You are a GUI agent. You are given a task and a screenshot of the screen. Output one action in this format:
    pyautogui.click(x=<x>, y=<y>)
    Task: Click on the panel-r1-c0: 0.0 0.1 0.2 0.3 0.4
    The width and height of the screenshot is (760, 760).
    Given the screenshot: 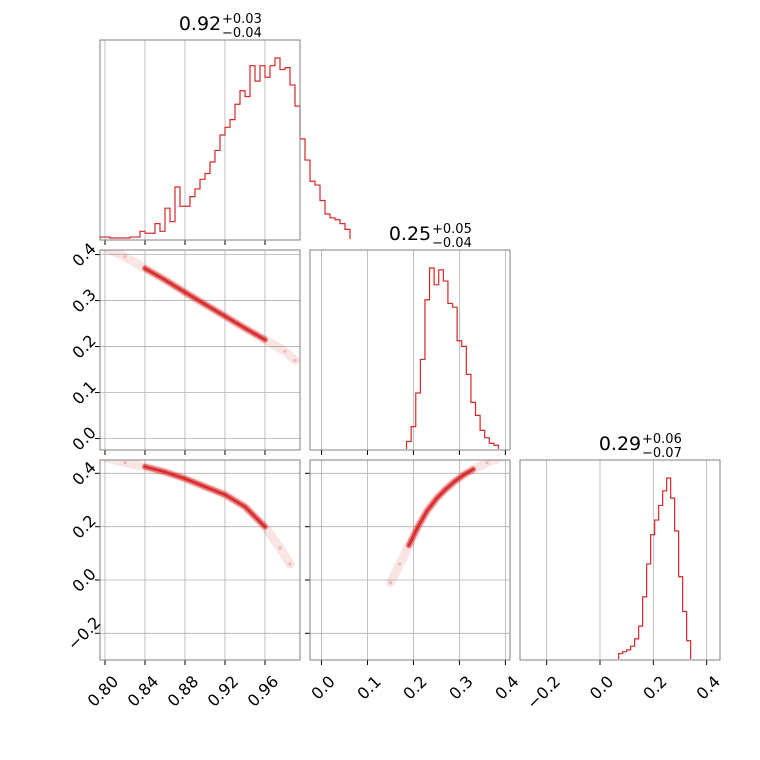 What is the action you would take?
    pyautogui.click(x=184, y=347)
    